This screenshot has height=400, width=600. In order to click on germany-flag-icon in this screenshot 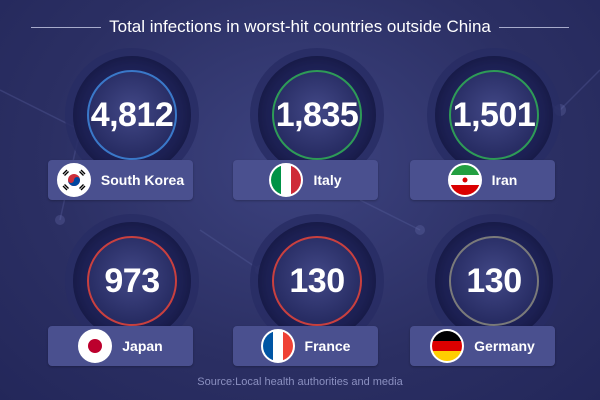, I will do `click(447, 346)`.